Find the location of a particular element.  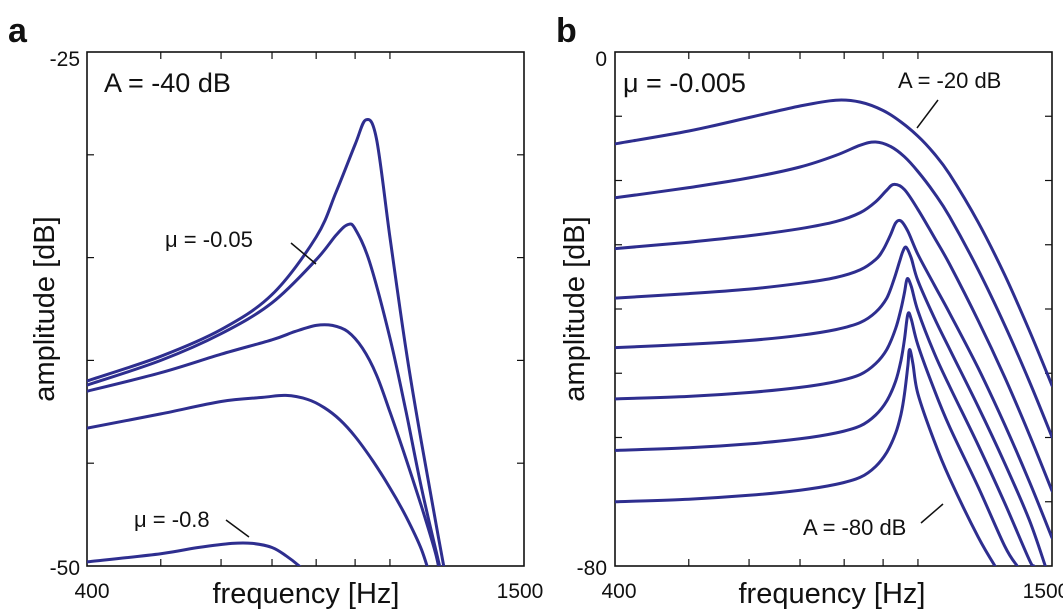

x-axis-label-a: frequency [Hz] is located at coordinates (306, 594).